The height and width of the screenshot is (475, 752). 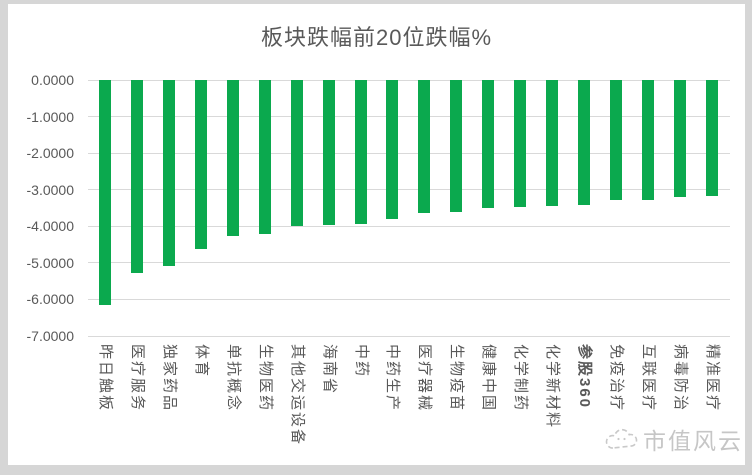 What do you see at coordinates (50, 189) in the screenshot?
I see `y-tick-label: -3.0000` at bounding box center [50, 189].